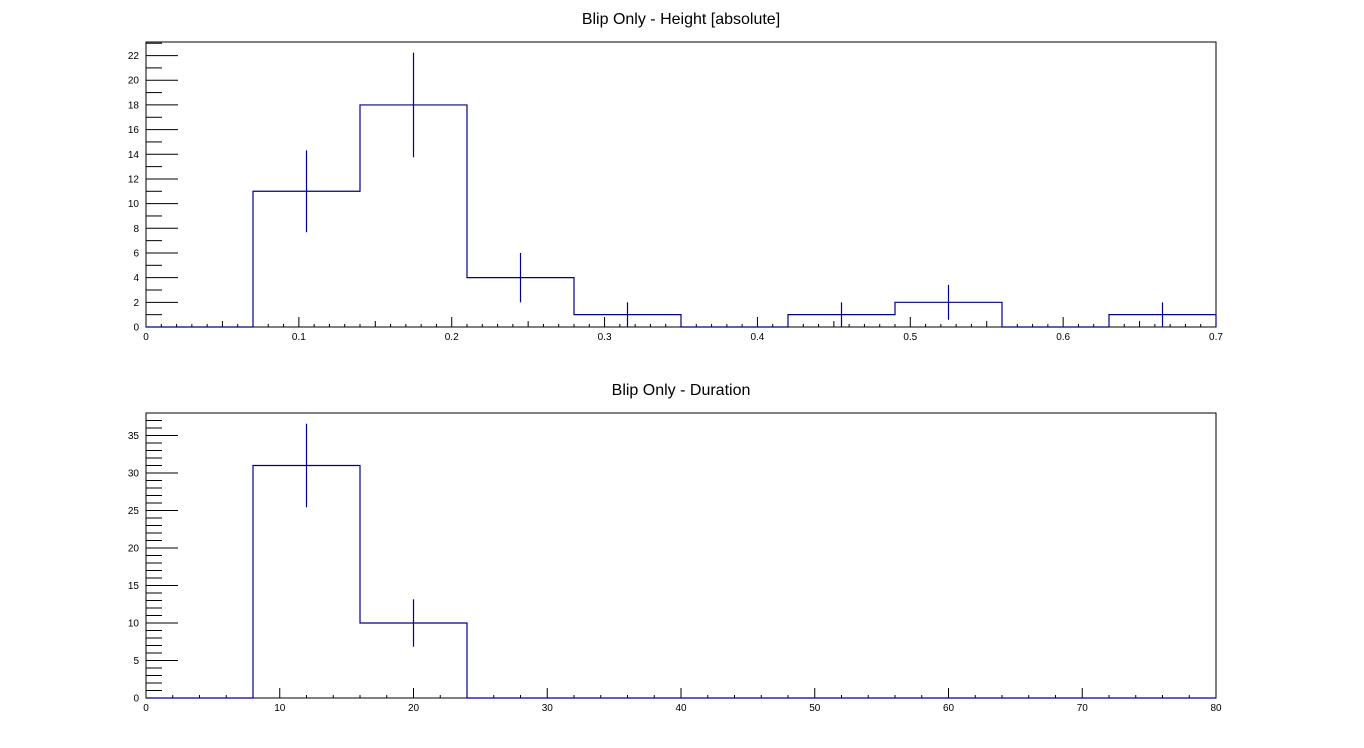 This screenshot has height=748, width=1364. What do you see at coordinates (134, 586) in the screenshot?
I see `y-tick-label: 15` at bounding box center [134, 586].